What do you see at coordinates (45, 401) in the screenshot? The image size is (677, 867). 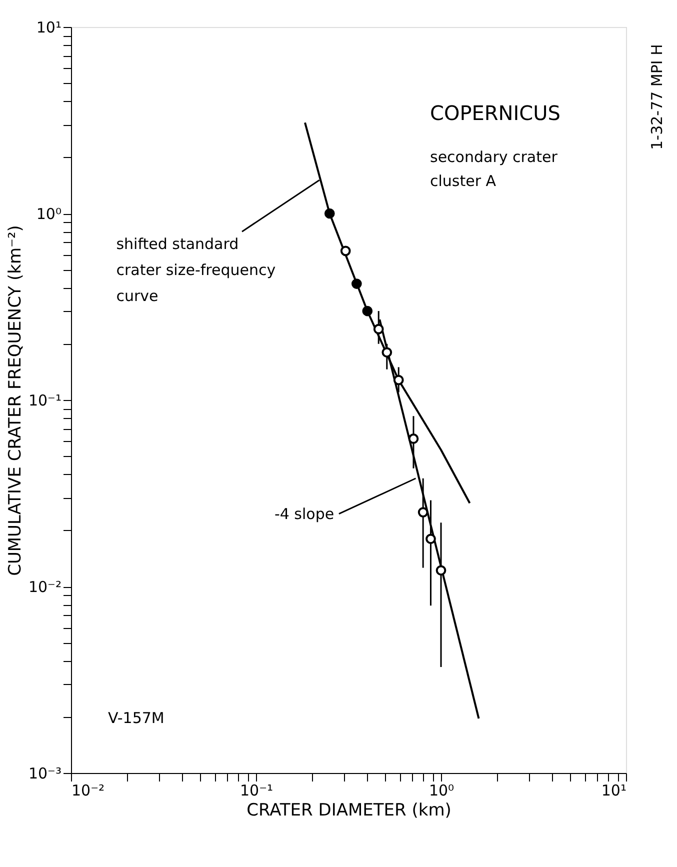 I see `y-tick-label: 10⁻¹` at bounding box center [45, 401].